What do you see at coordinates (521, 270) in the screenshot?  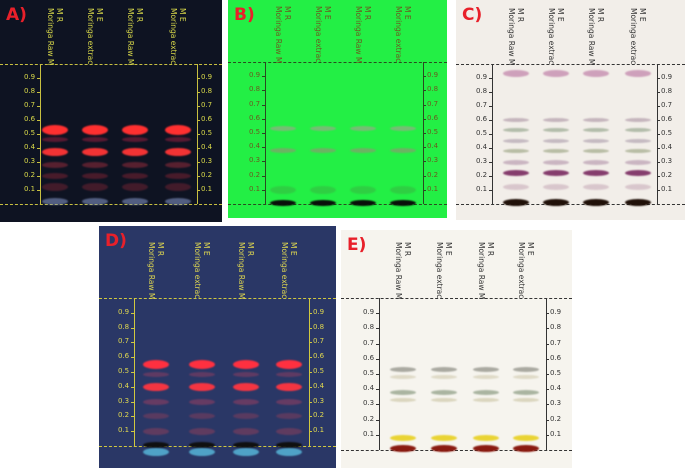 I see `lane-name: Moringa extrac` at bounding box center [521, 270].